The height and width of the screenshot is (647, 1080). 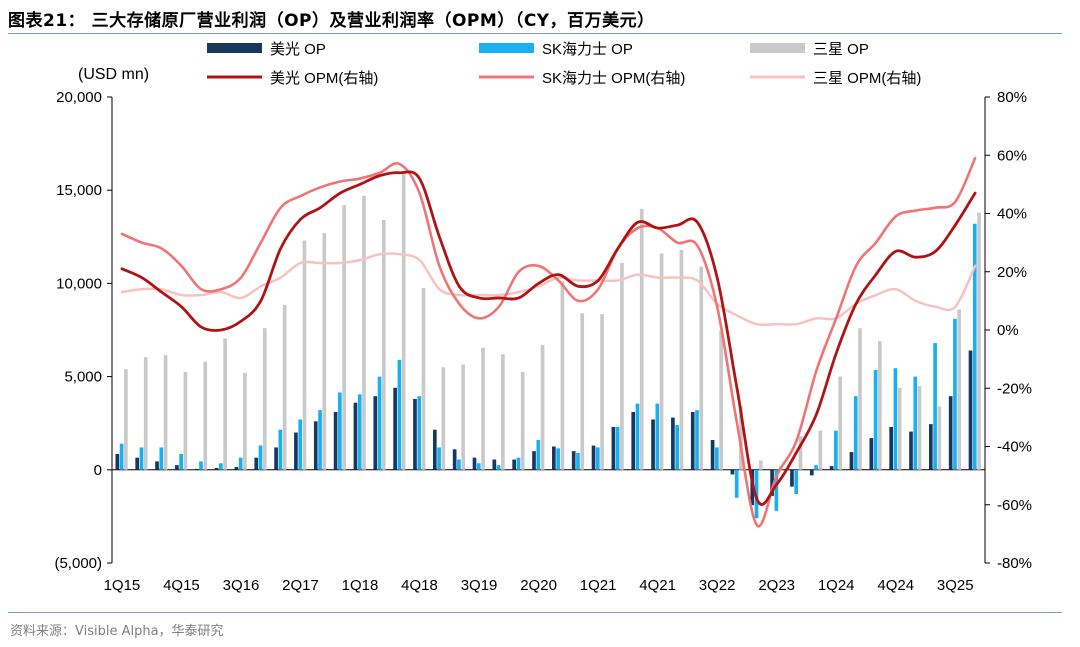 What do you see at coordinates (535, 33) in the screenshot?
I see `top-rule` at bounding box center [535, 33].